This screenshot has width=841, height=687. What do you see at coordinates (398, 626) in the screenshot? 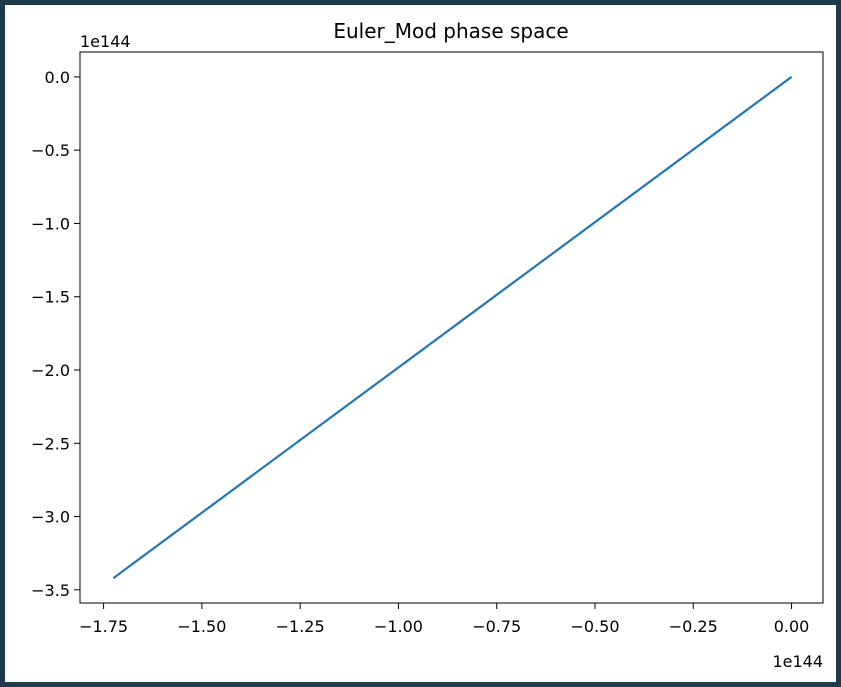
I see `x-tick-label: −1.00` at bounding box center [398, 626].